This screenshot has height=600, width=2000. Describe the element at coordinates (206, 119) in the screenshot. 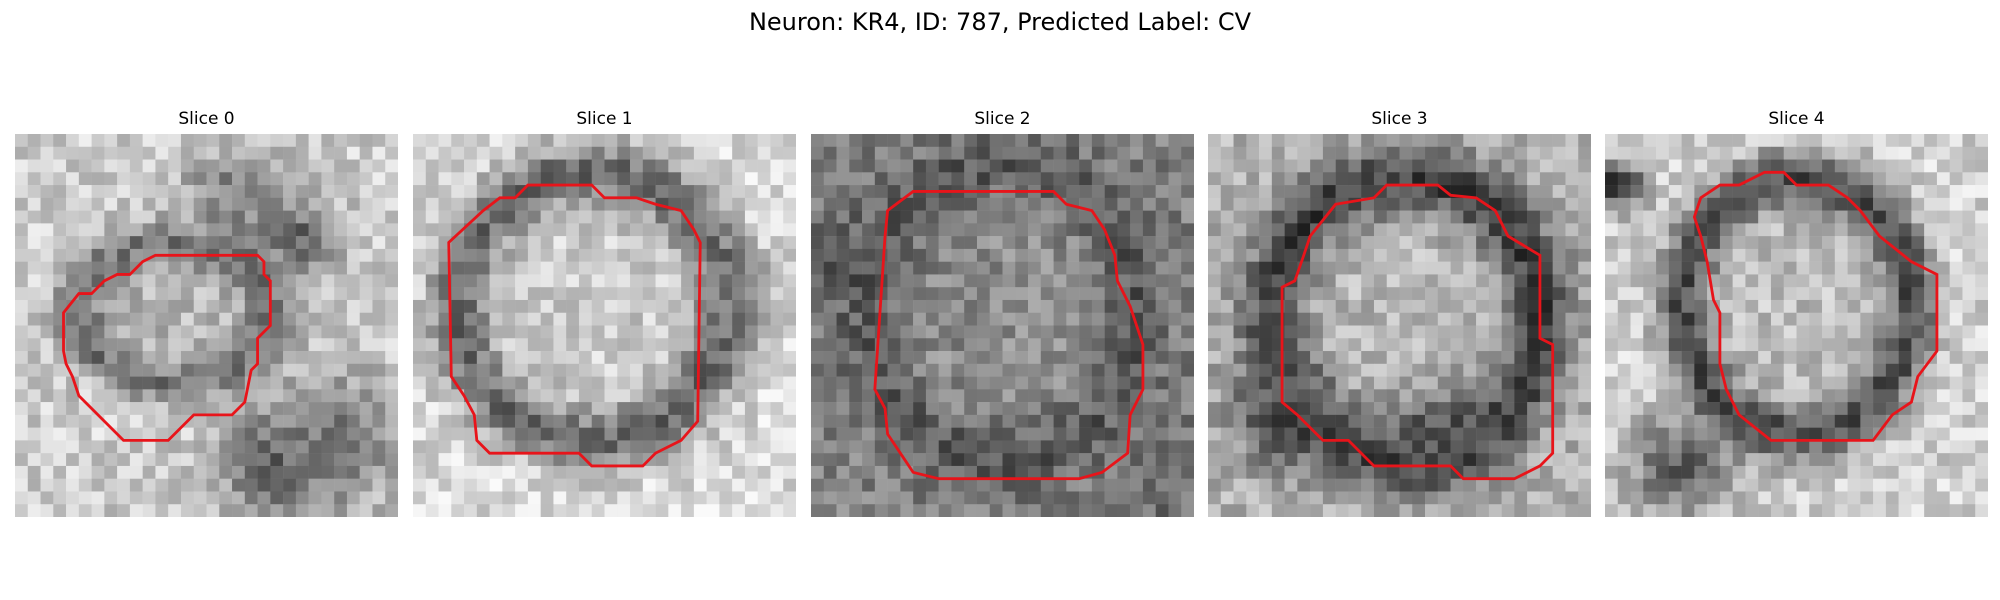

I see `slice-title: Slice 0` at that location.